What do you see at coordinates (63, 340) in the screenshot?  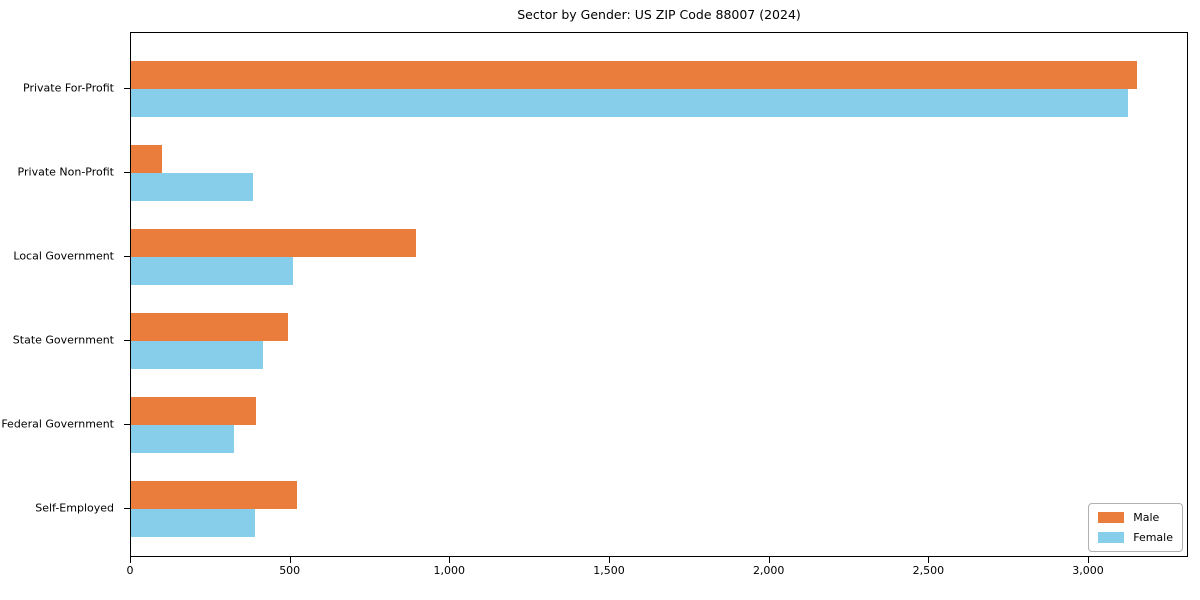 I see `y-tick-label: State Government` at bounding box center [63, 340].